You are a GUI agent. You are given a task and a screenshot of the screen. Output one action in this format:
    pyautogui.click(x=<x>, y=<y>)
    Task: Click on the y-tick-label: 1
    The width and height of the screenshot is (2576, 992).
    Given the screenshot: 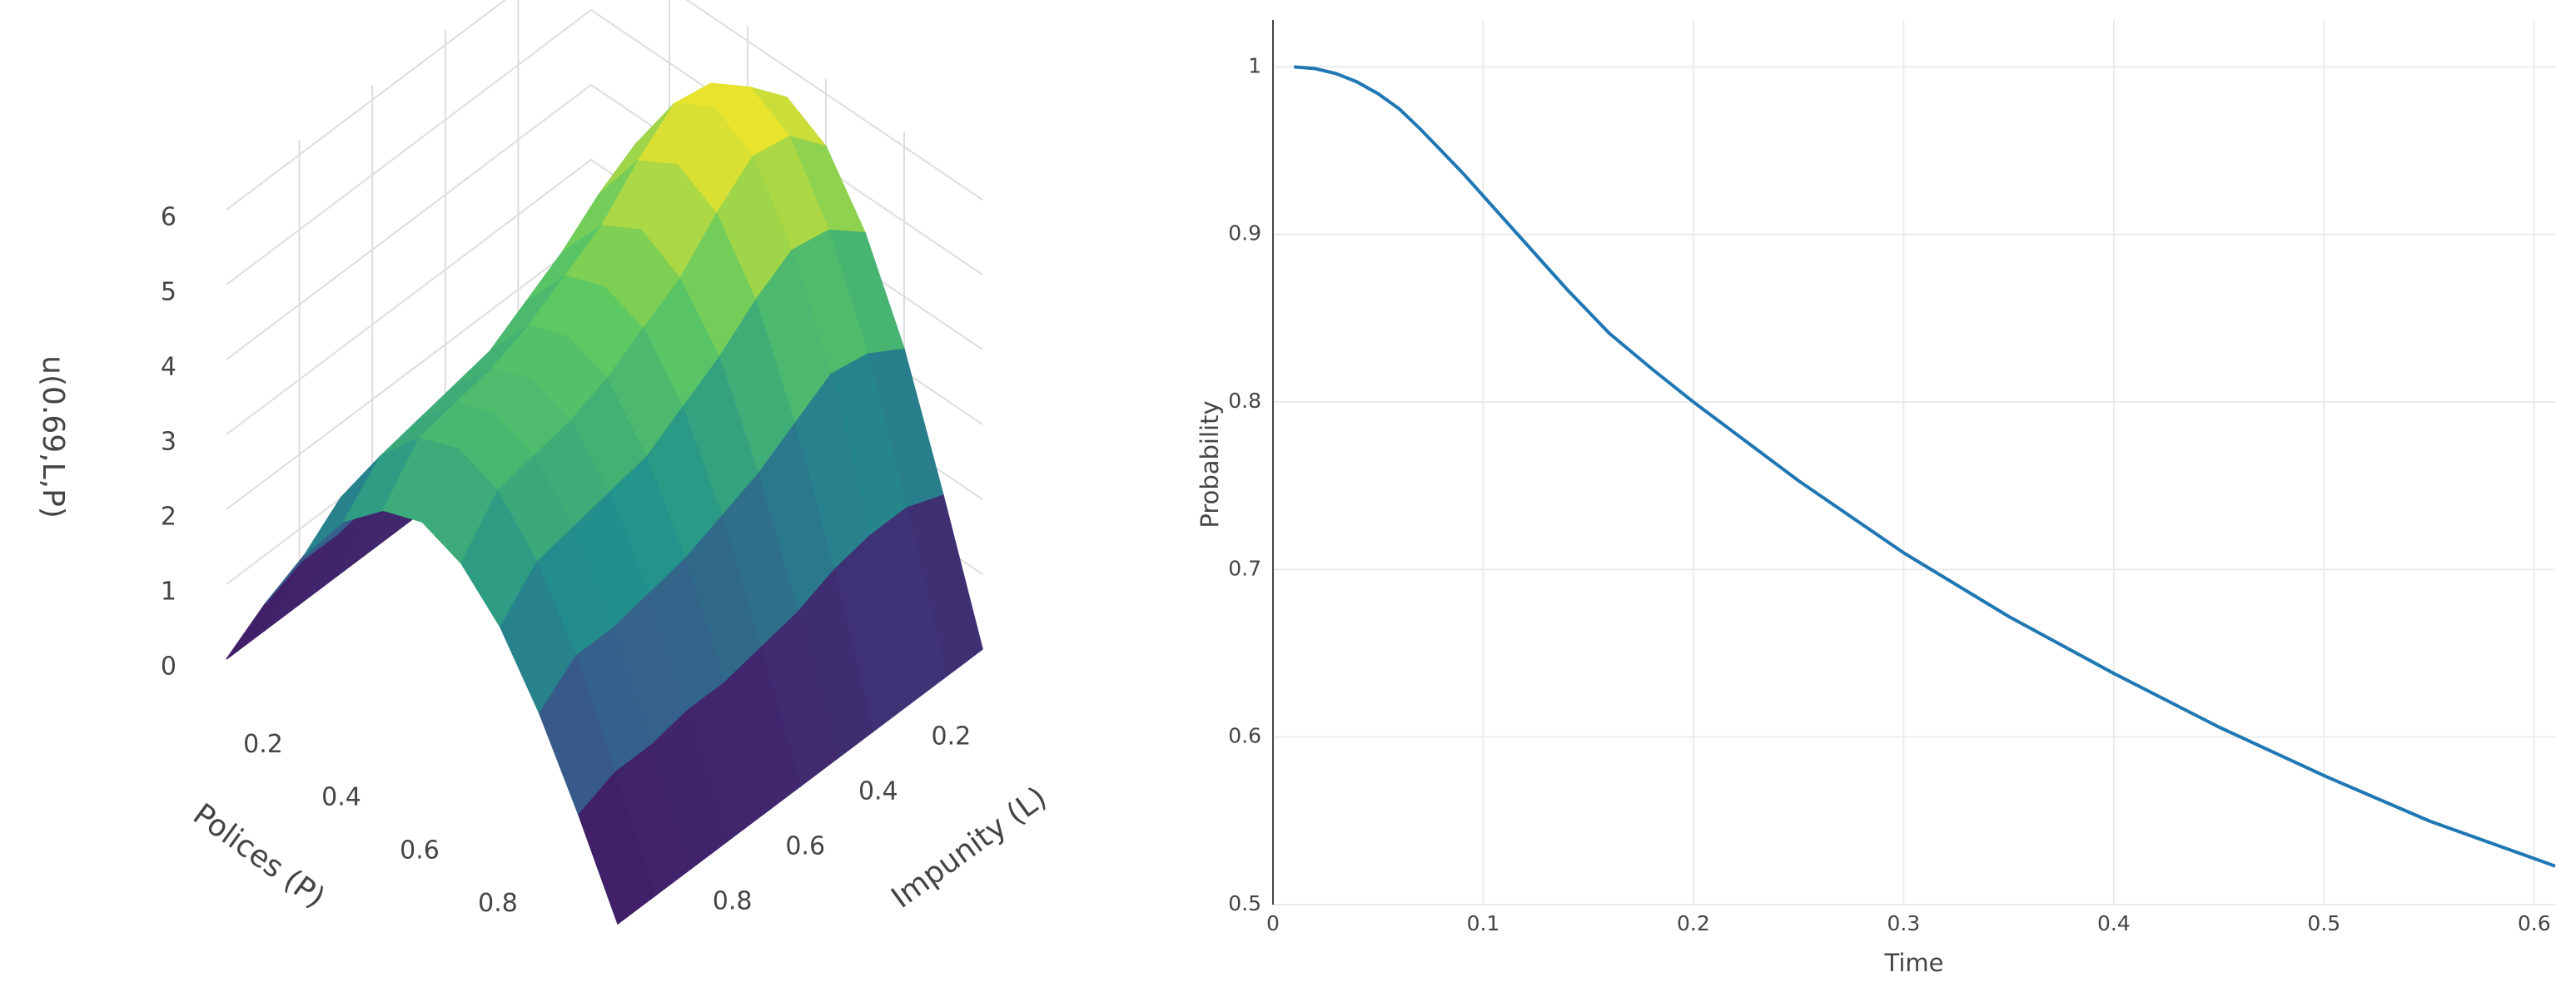 What is the action you would take?
    pyautogui.click(x=1254, y=65)
    